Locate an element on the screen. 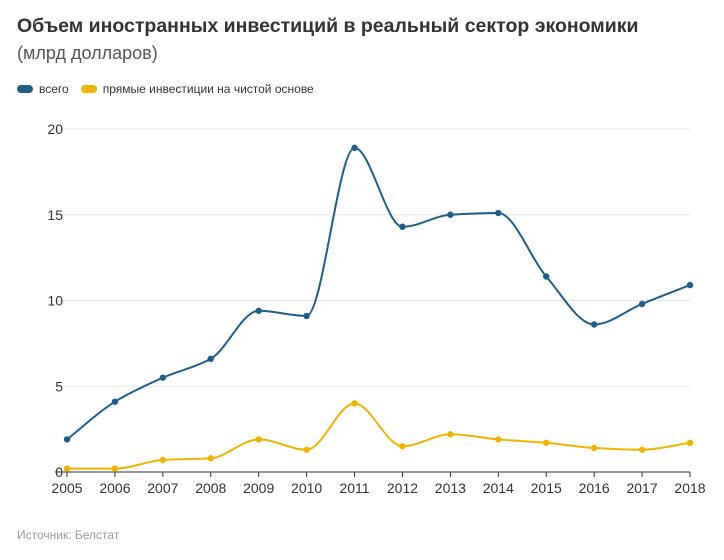 The height and width of the screenshot is (560, 724). x-tick-label: 2018 is located at coordinates (689, 488).